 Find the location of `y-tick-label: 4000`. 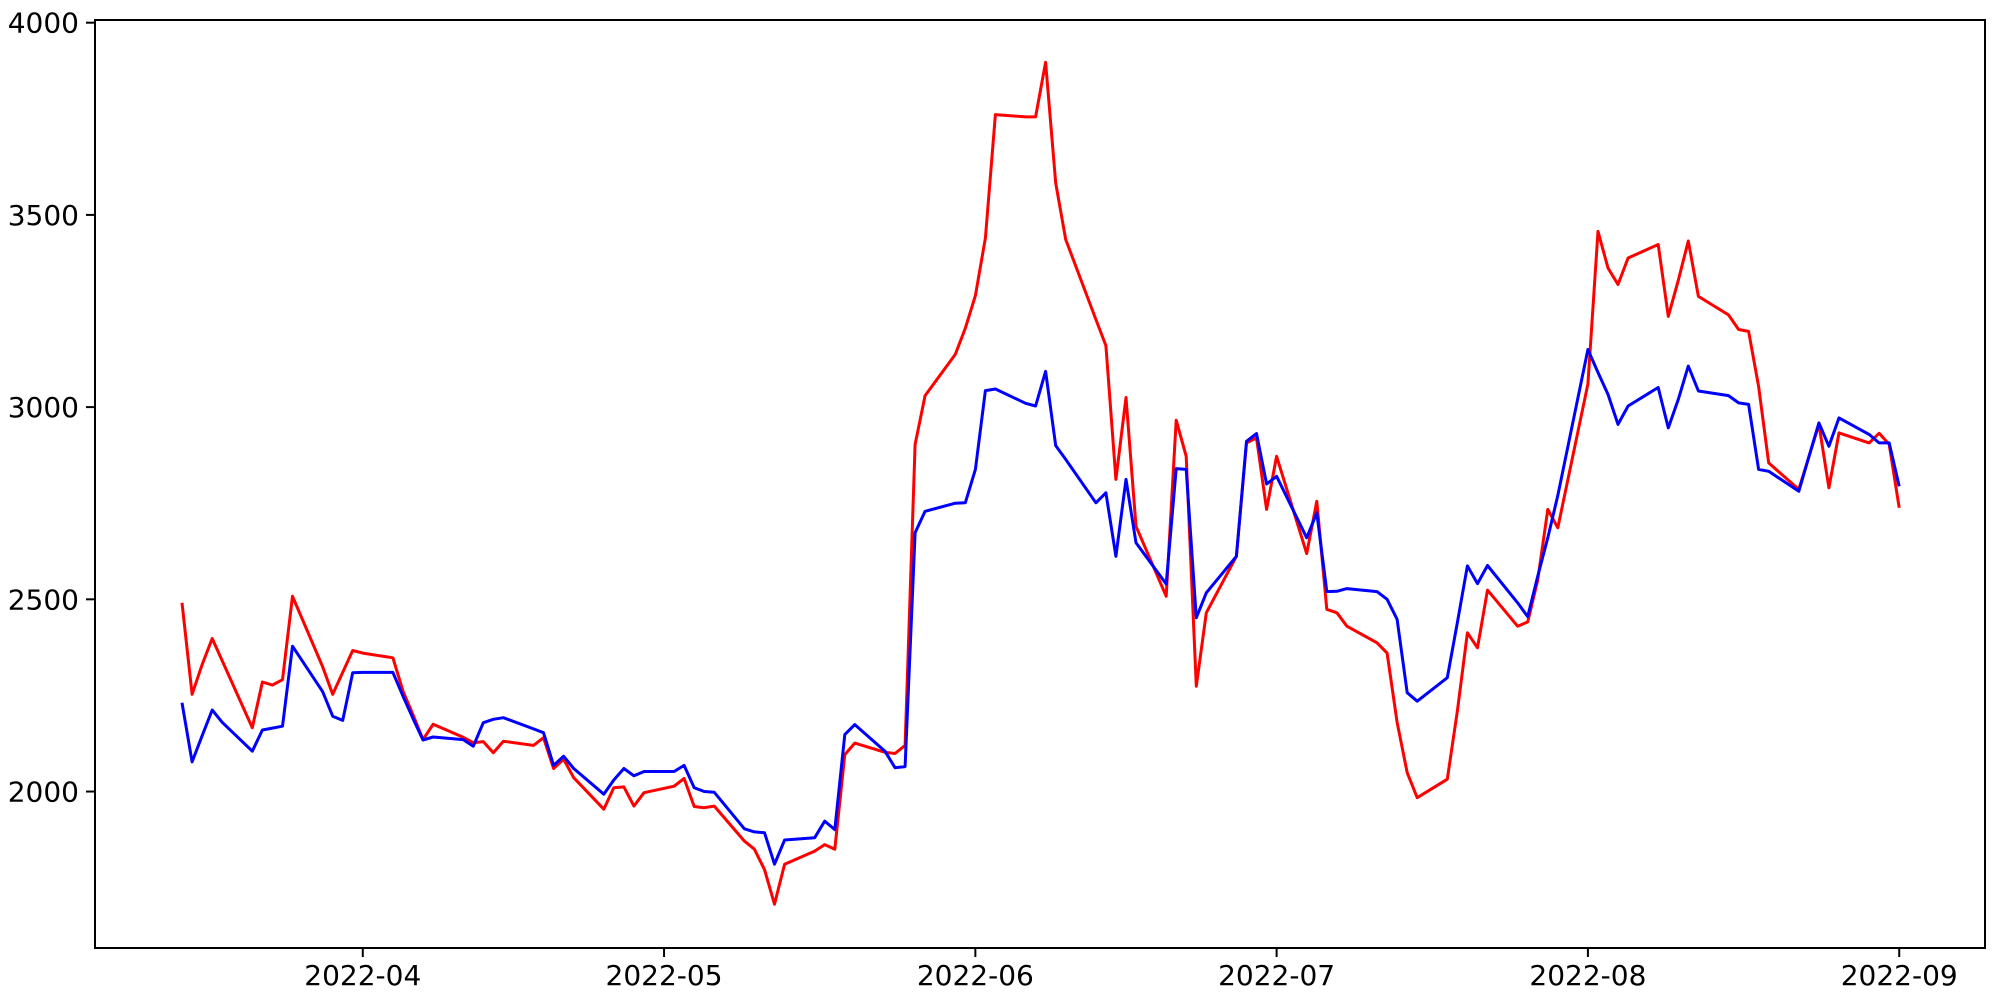

y-tick-label: 4000 is located at coordinates (43, 23).